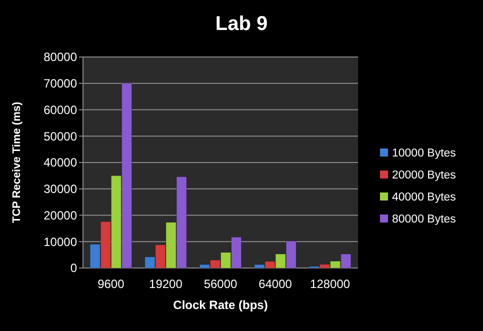  I want to click on y-tick-label: 40000, so click(61, 163).